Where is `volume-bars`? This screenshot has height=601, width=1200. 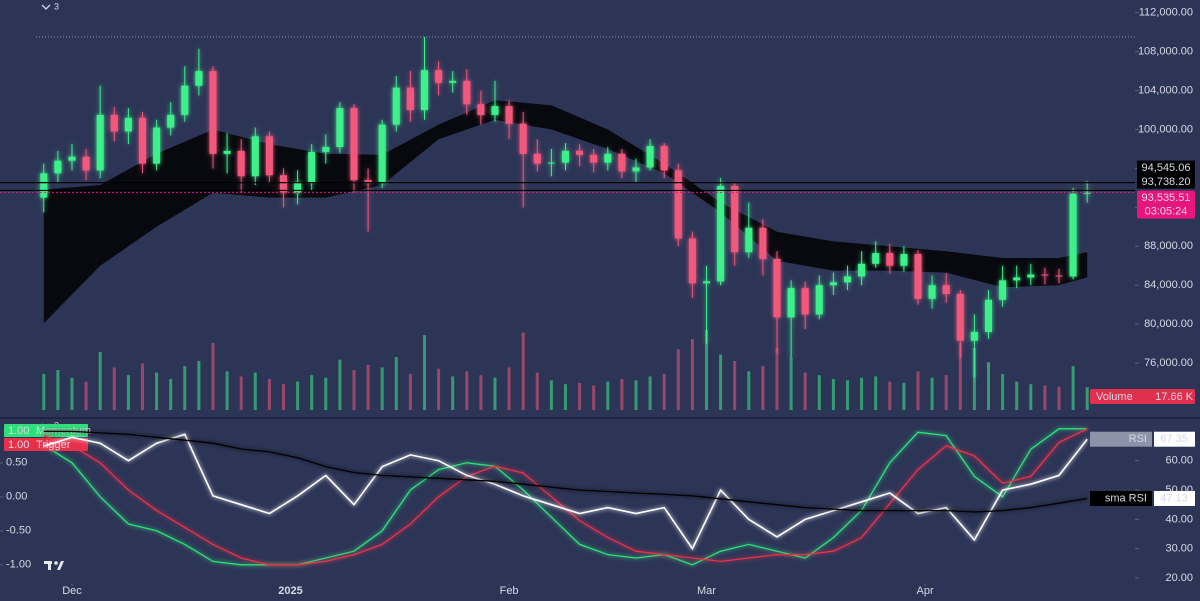
volume-bars is located at coordinates (565, 370).